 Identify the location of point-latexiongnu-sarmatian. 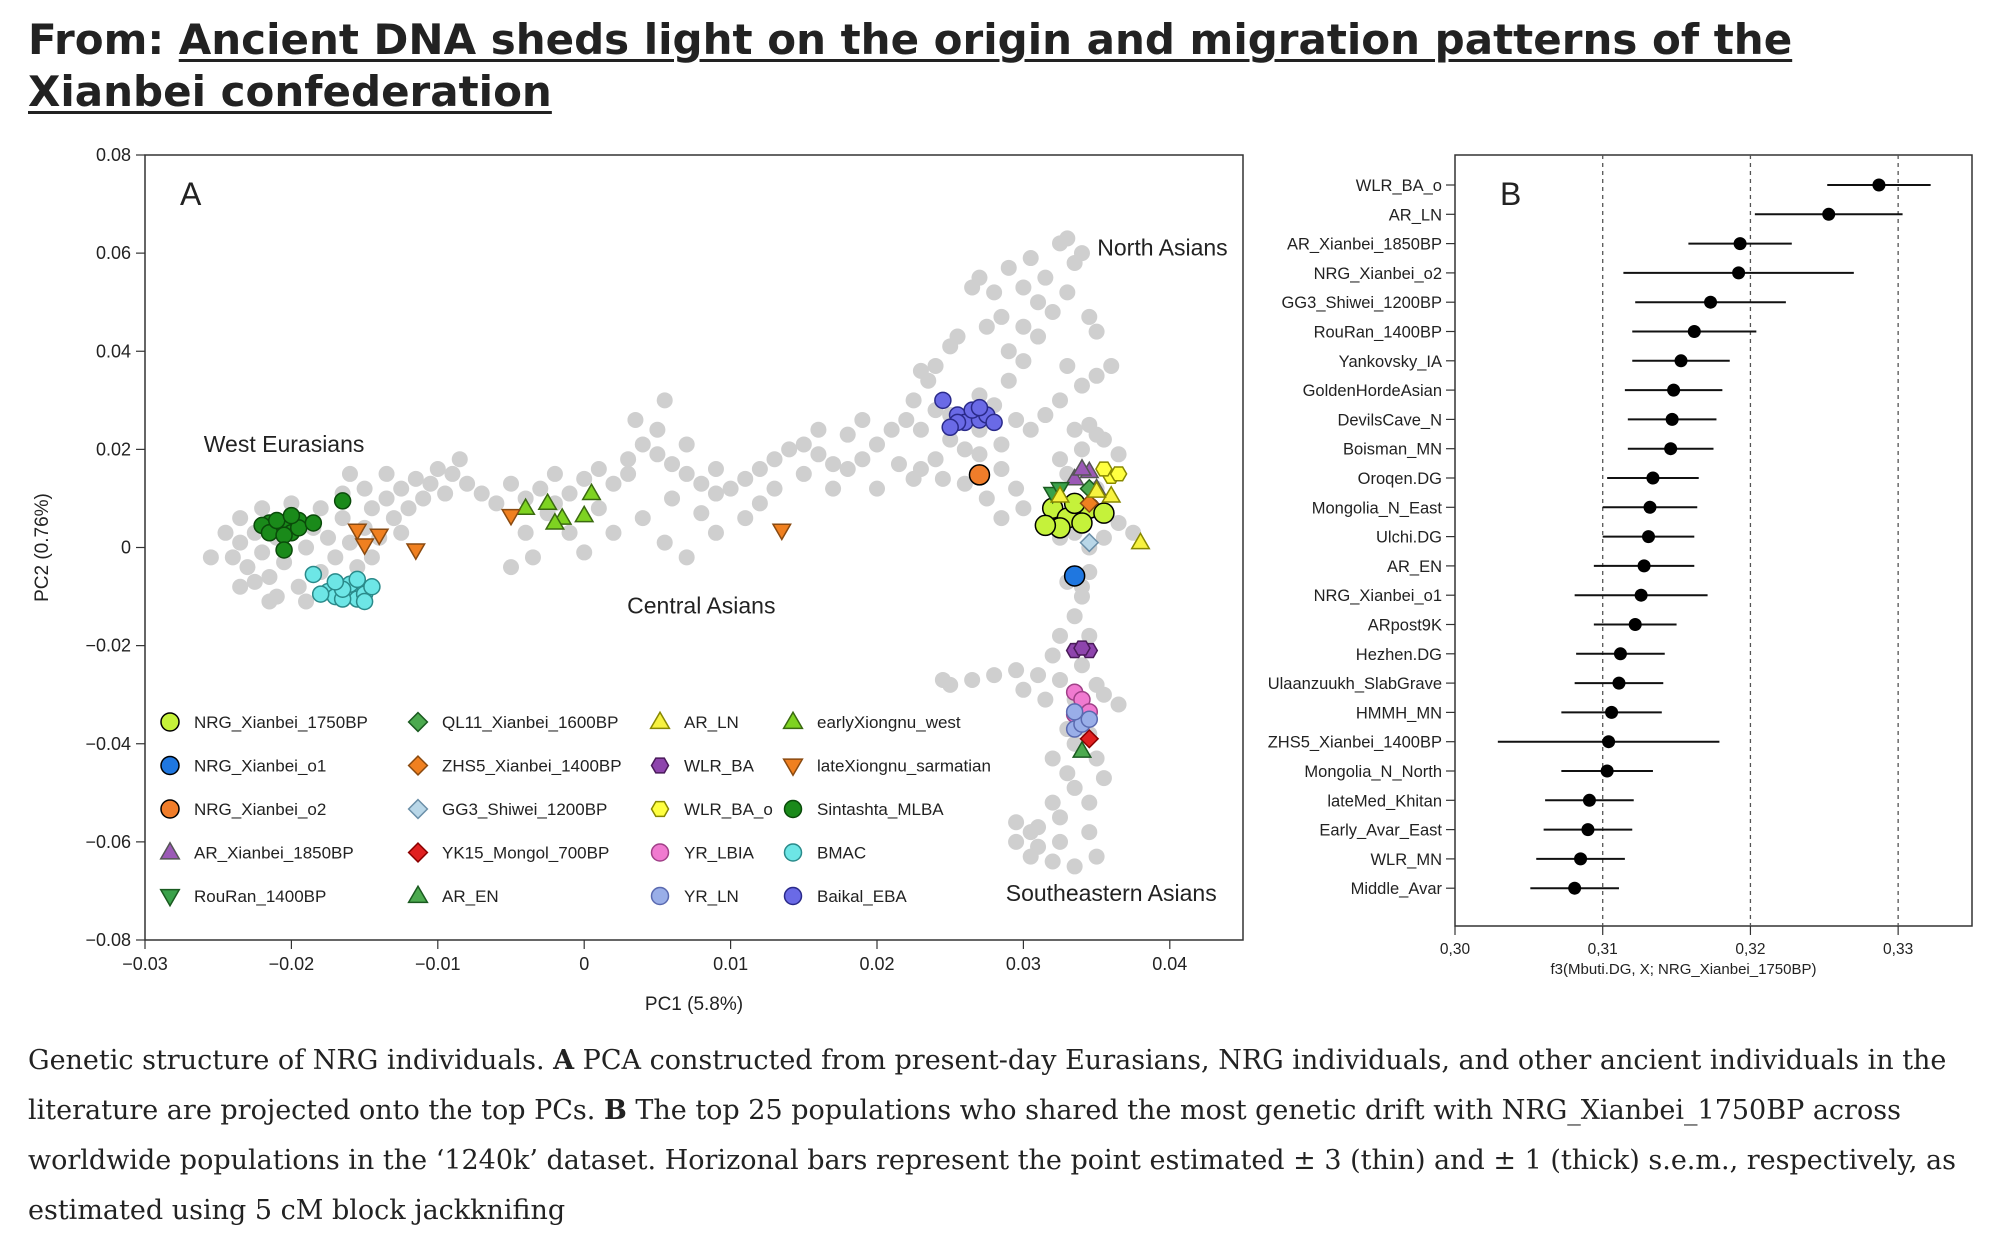
(415, 552).